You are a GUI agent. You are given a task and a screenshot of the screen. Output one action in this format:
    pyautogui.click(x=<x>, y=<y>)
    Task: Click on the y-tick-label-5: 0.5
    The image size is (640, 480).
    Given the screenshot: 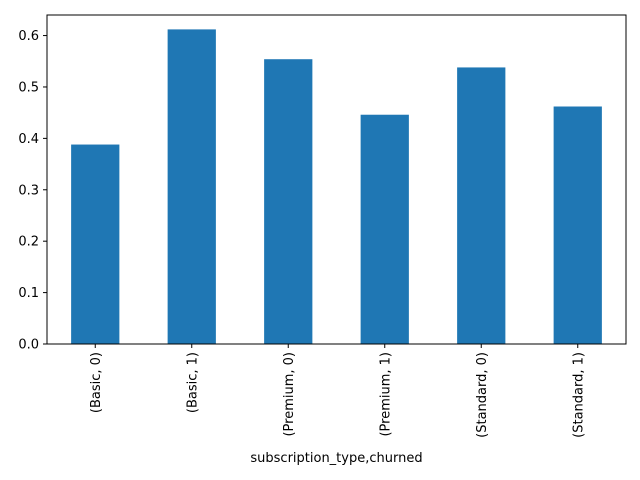 What is the action you would take?
    pyautogui.click(x=28, y=87)
    